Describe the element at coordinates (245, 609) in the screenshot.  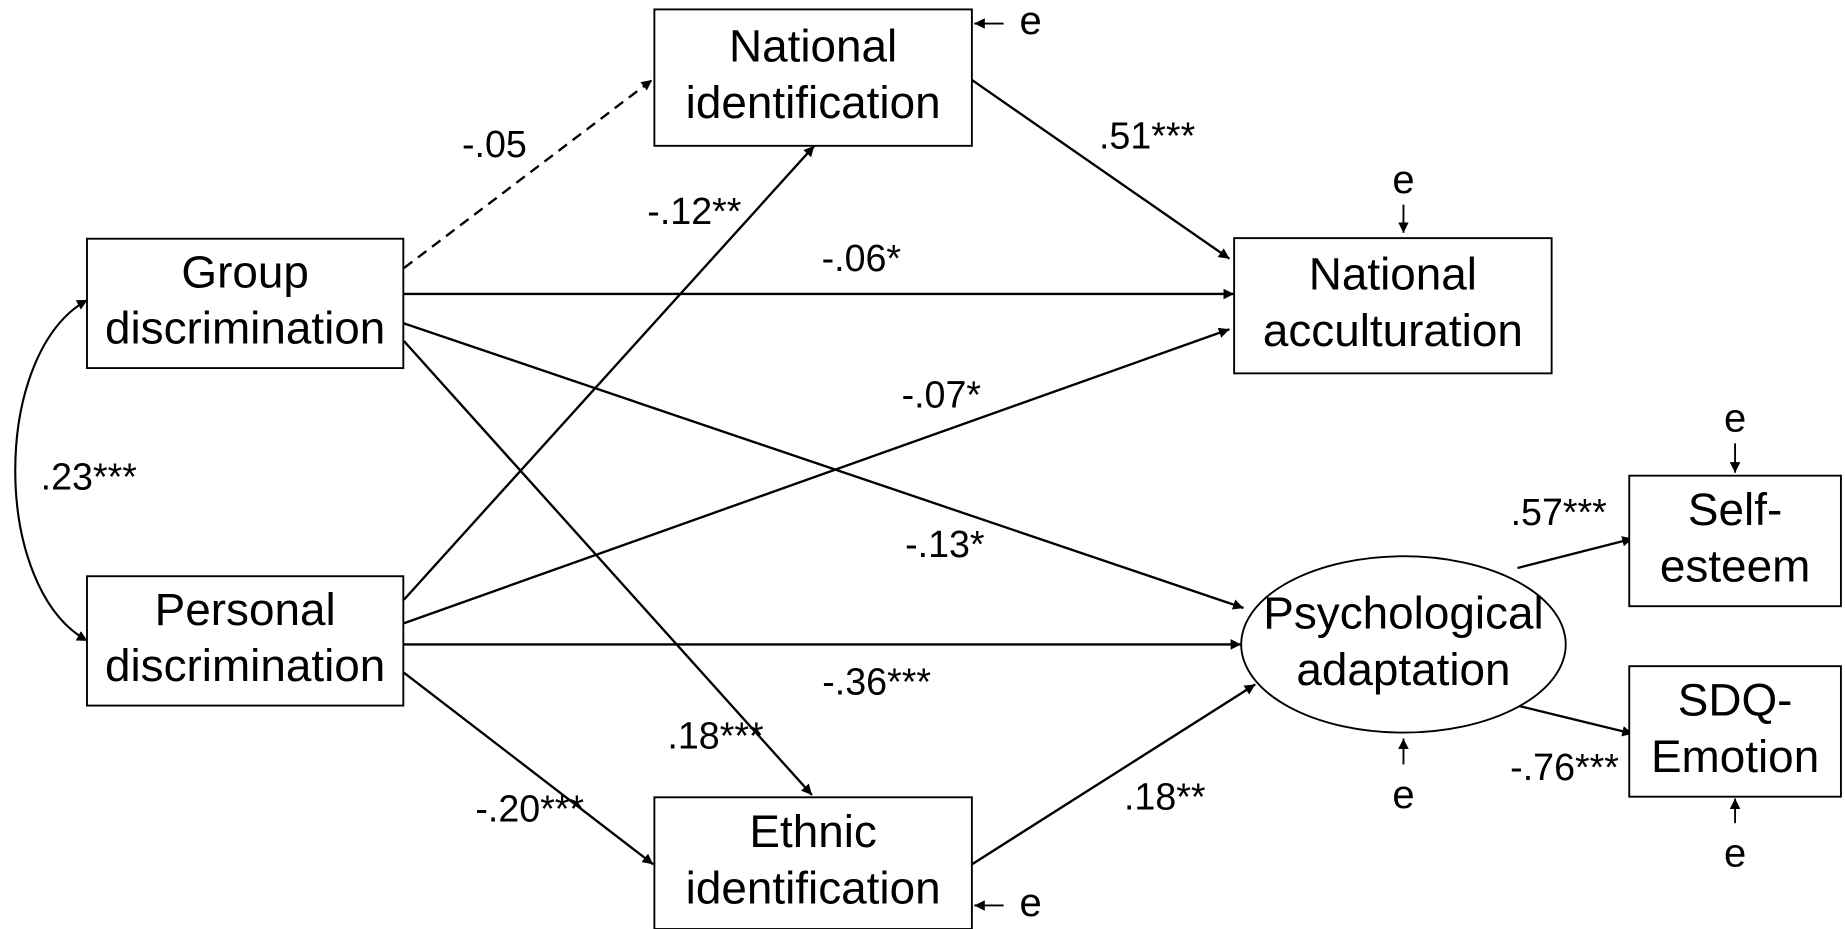
I see `node-label: Personal` at that location.